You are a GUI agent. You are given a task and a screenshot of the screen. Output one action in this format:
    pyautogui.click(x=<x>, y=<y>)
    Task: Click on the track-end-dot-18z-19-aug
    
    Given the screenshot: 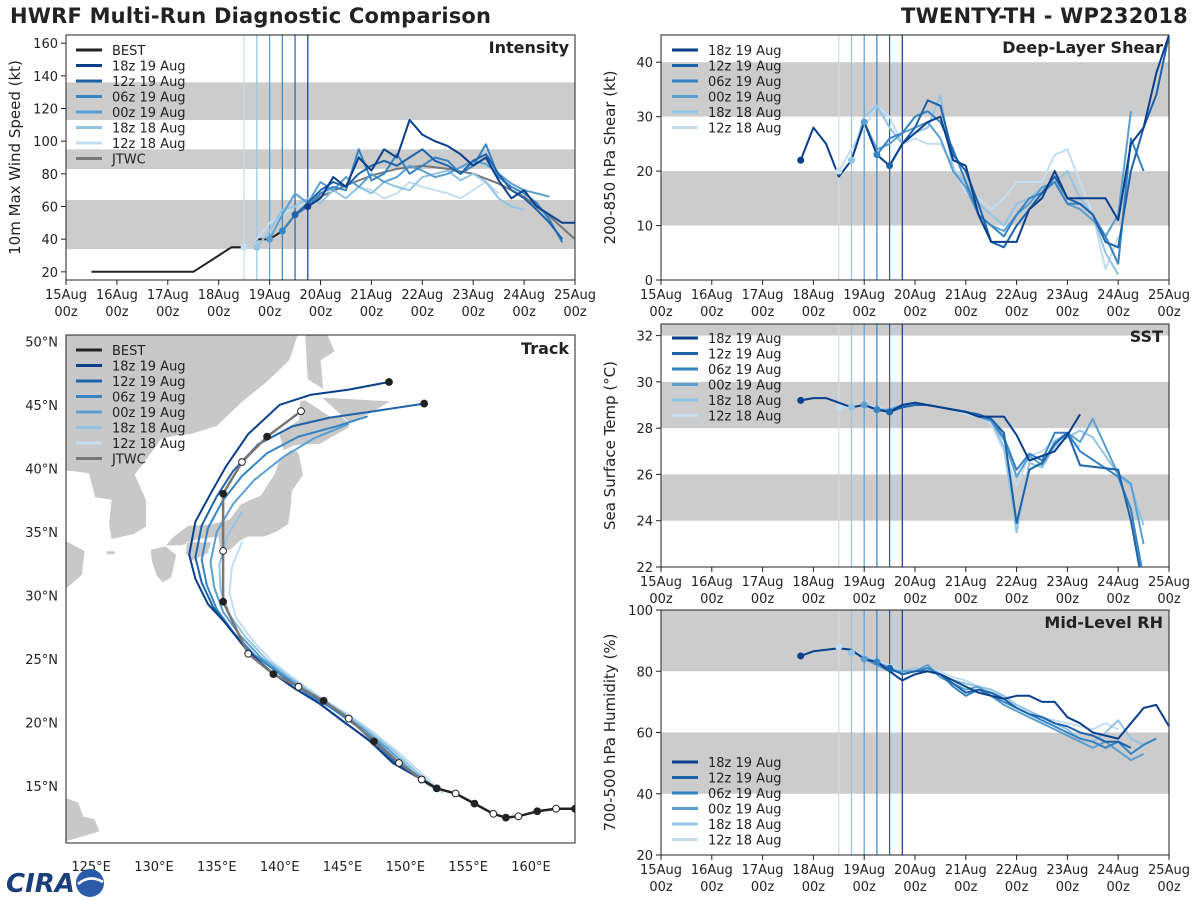 What is the action you would take?
    pyautogui.click(x=389, y=382)
    